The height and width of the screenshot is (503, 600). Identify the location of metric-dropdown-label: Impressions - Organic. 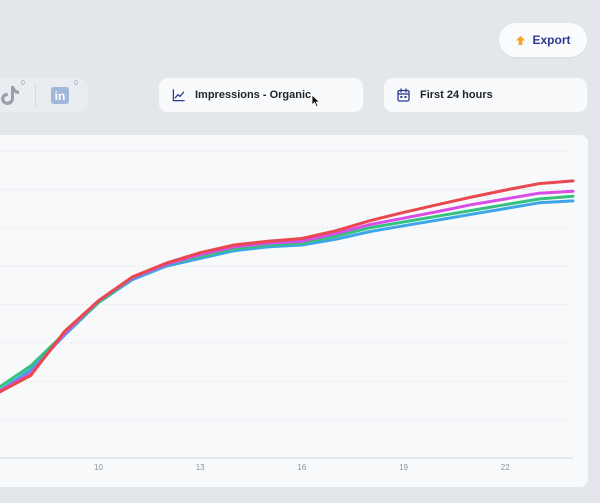
(253, 95).